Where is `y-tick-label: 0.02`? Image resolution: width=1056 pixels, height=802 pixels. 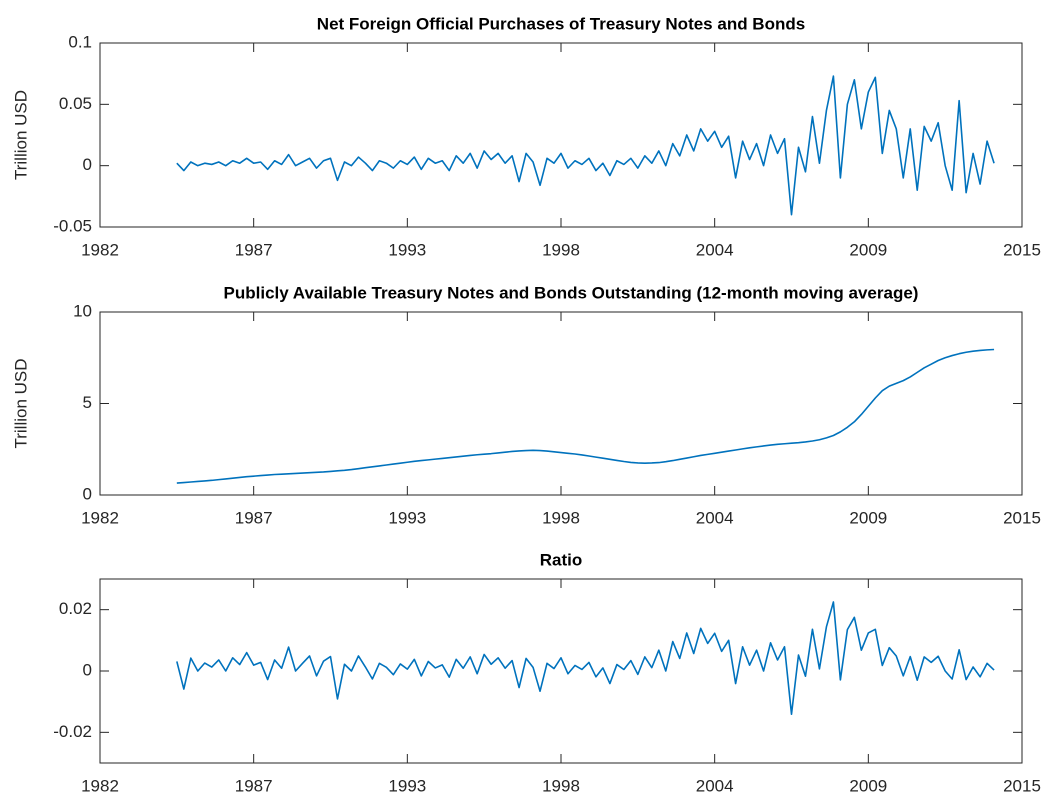 y-tick-label: 0.02 is located at coordinates (75, 608).